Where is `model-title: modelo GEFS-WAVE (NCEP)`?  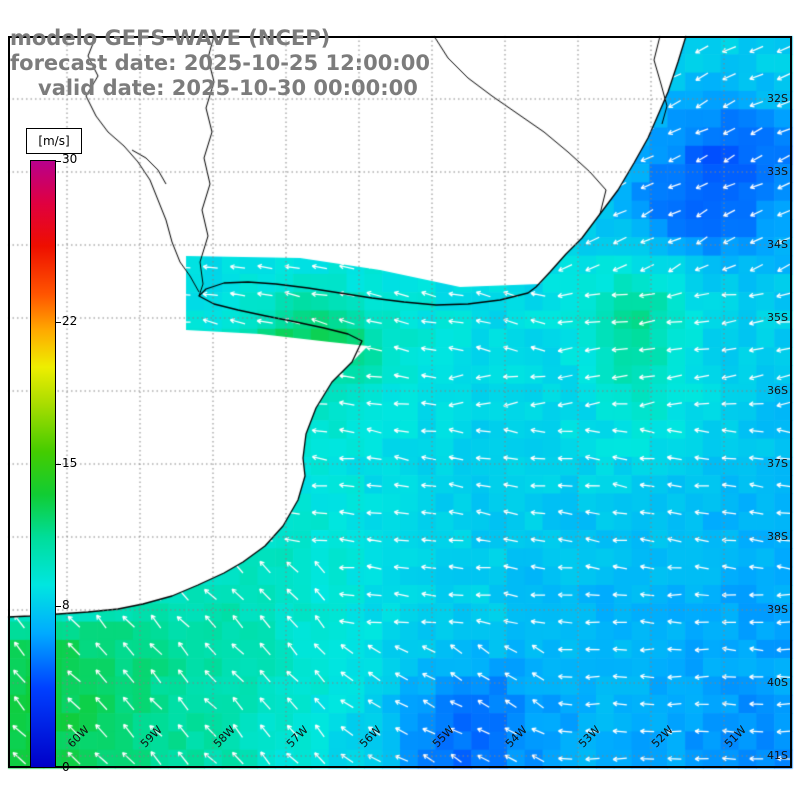
model-title: modelo GEFS-WAVE (NCEP) is located at coordinates (170, 38).